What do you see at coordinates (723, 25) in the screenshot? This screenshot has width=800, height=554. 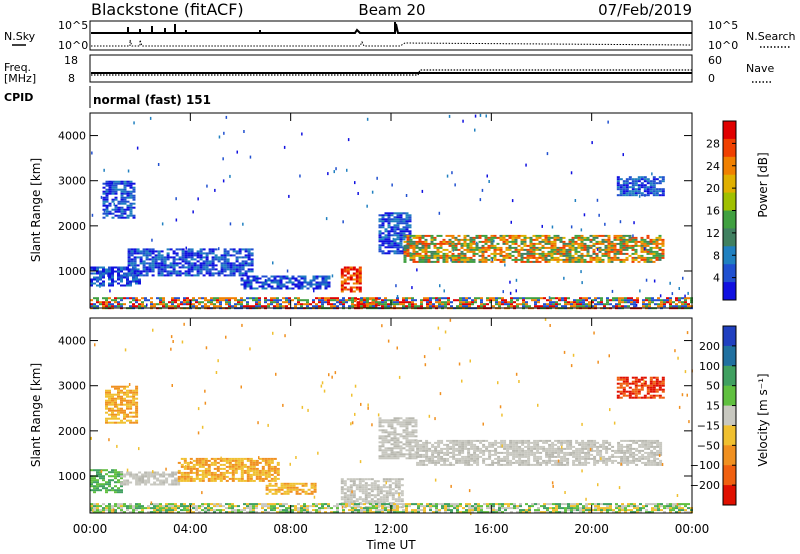 I see `noise-tick-right-top: 10^5` at bounding box center [723, 25].